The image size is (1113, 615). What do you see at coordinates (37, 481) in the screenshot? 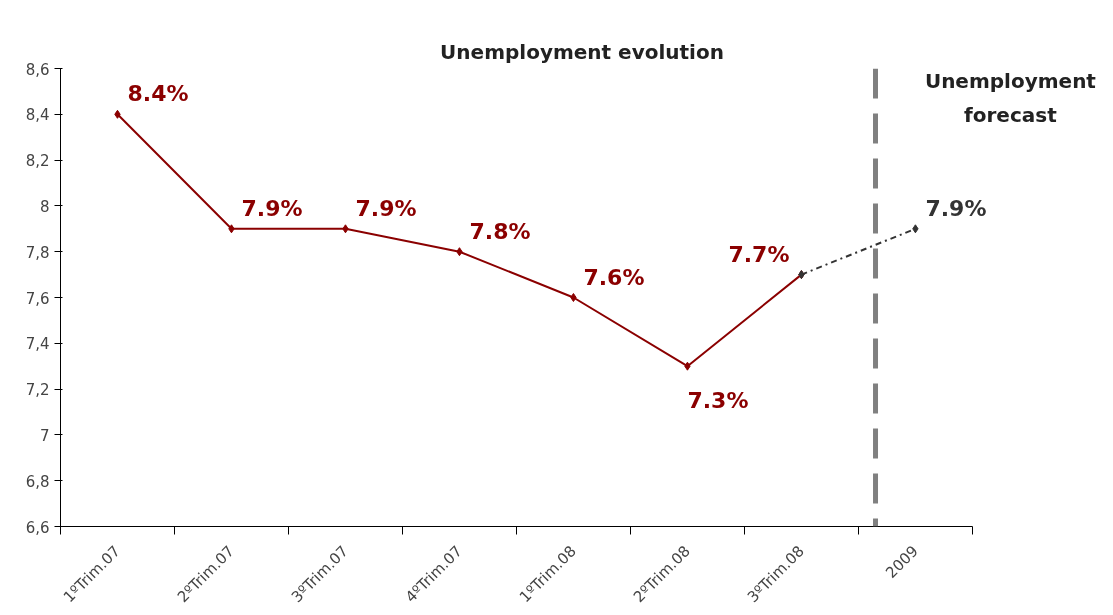
I see `y-tick-label: 6,8` at bounding box center [37, 481].